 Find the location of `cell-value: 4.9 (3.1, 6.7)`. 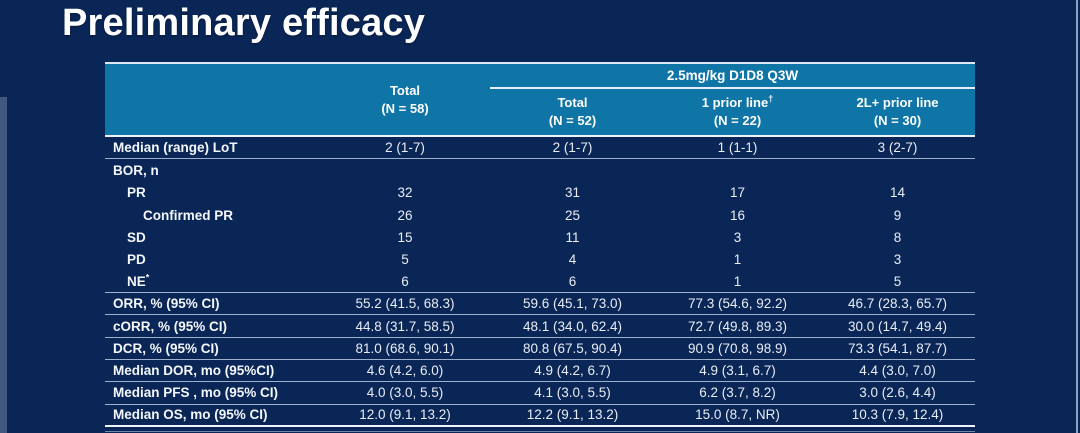

cell-value: 4.9 (3.1, 6.7) is located at coordinates (737, 371).